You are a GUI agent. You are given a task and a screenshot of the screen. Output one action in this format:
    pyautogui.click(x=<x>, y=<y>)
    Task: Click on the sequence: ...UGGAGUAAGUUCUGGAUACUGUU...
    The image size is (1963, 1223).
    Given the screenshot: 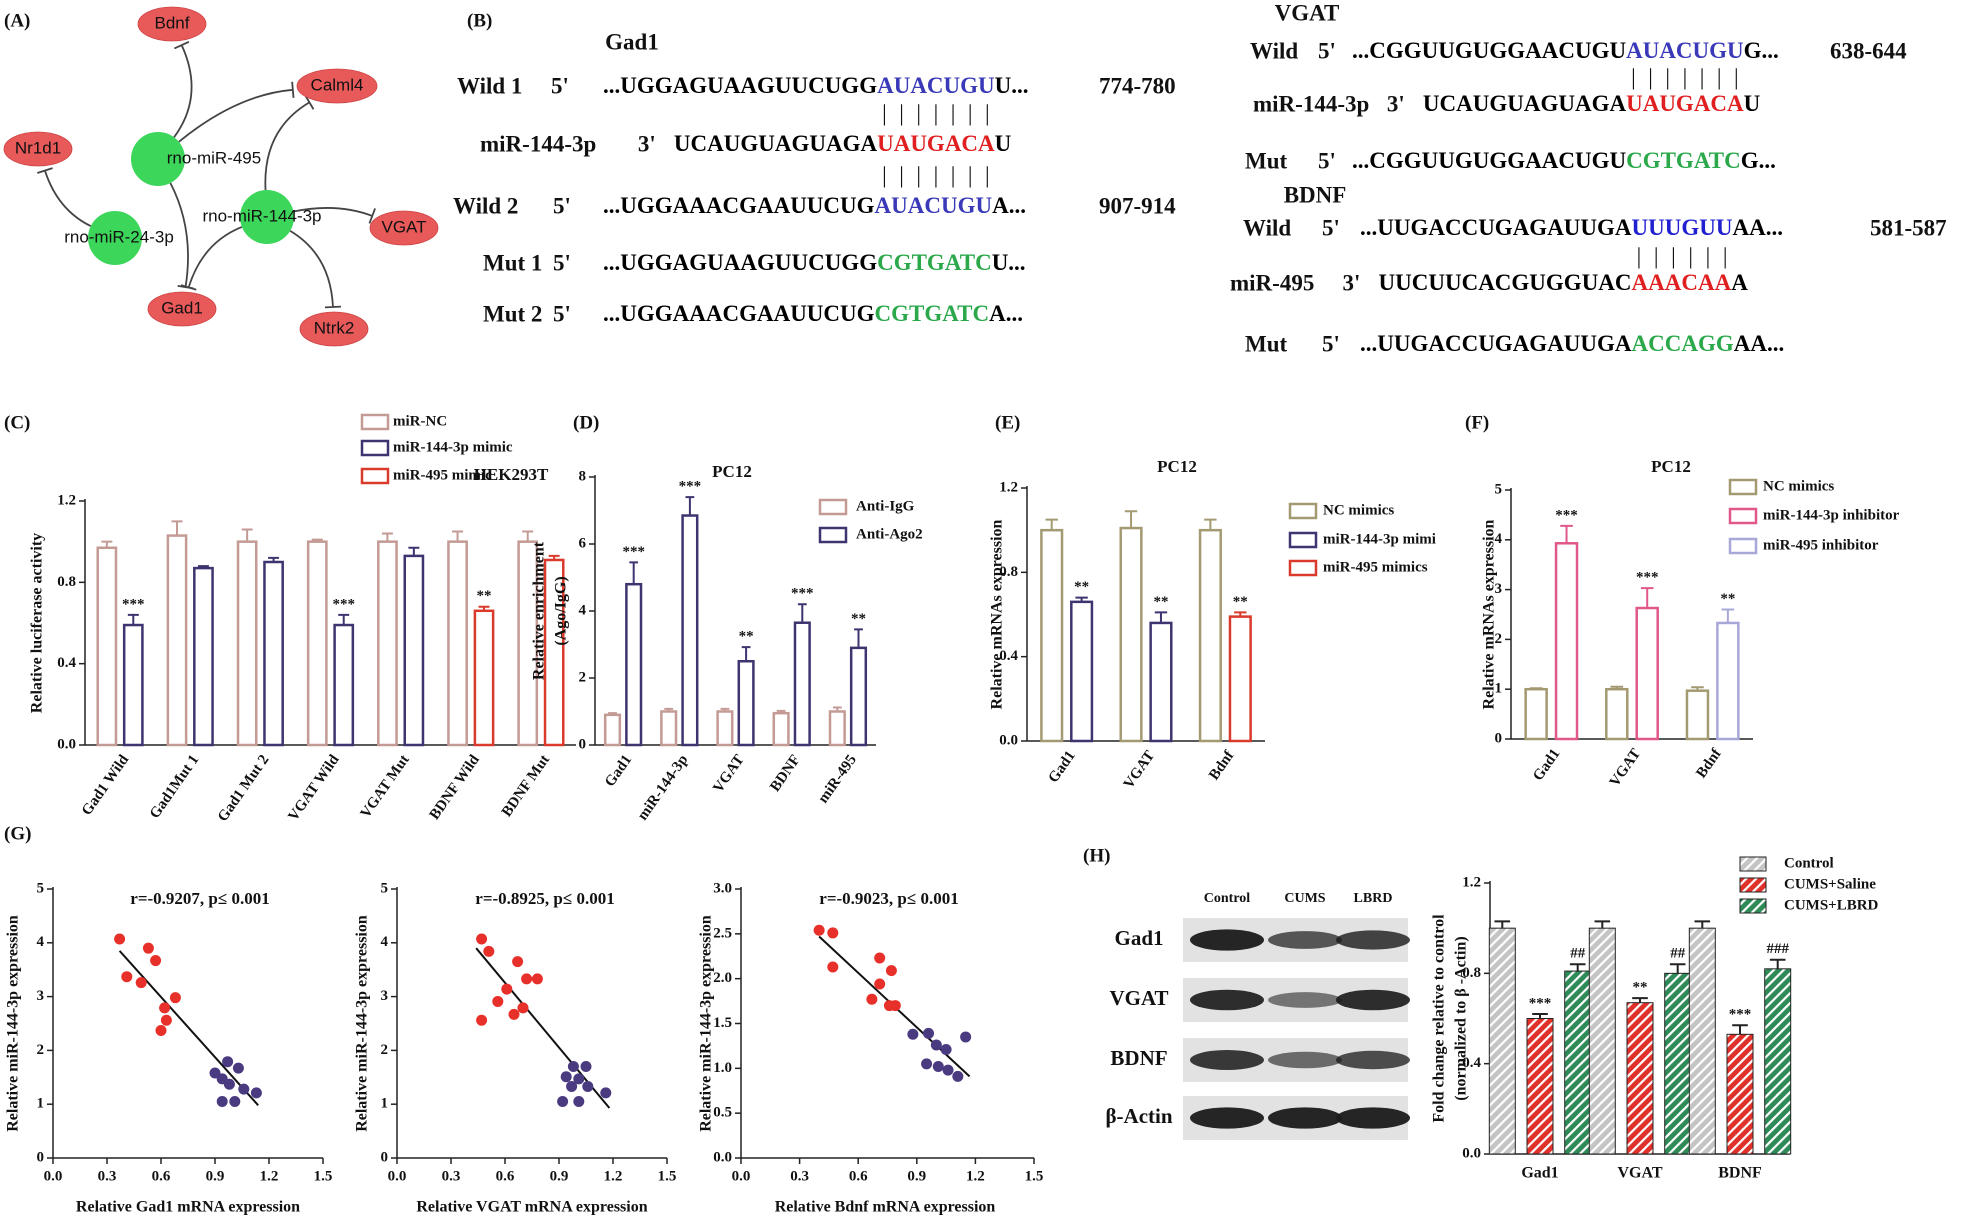 What is the action you would take?
    pyautogui.click(x=816, y=85)
    